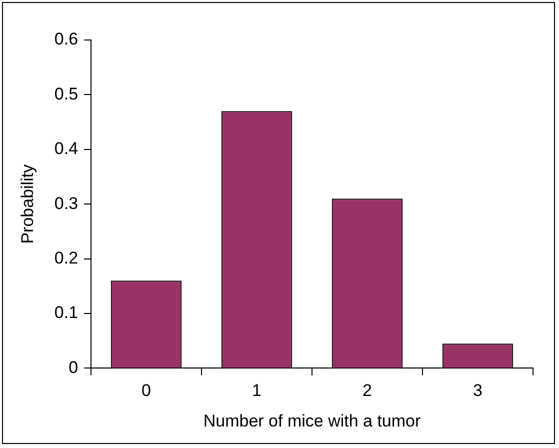  I want to click on x-tick-label: 0, so click(147, 390).